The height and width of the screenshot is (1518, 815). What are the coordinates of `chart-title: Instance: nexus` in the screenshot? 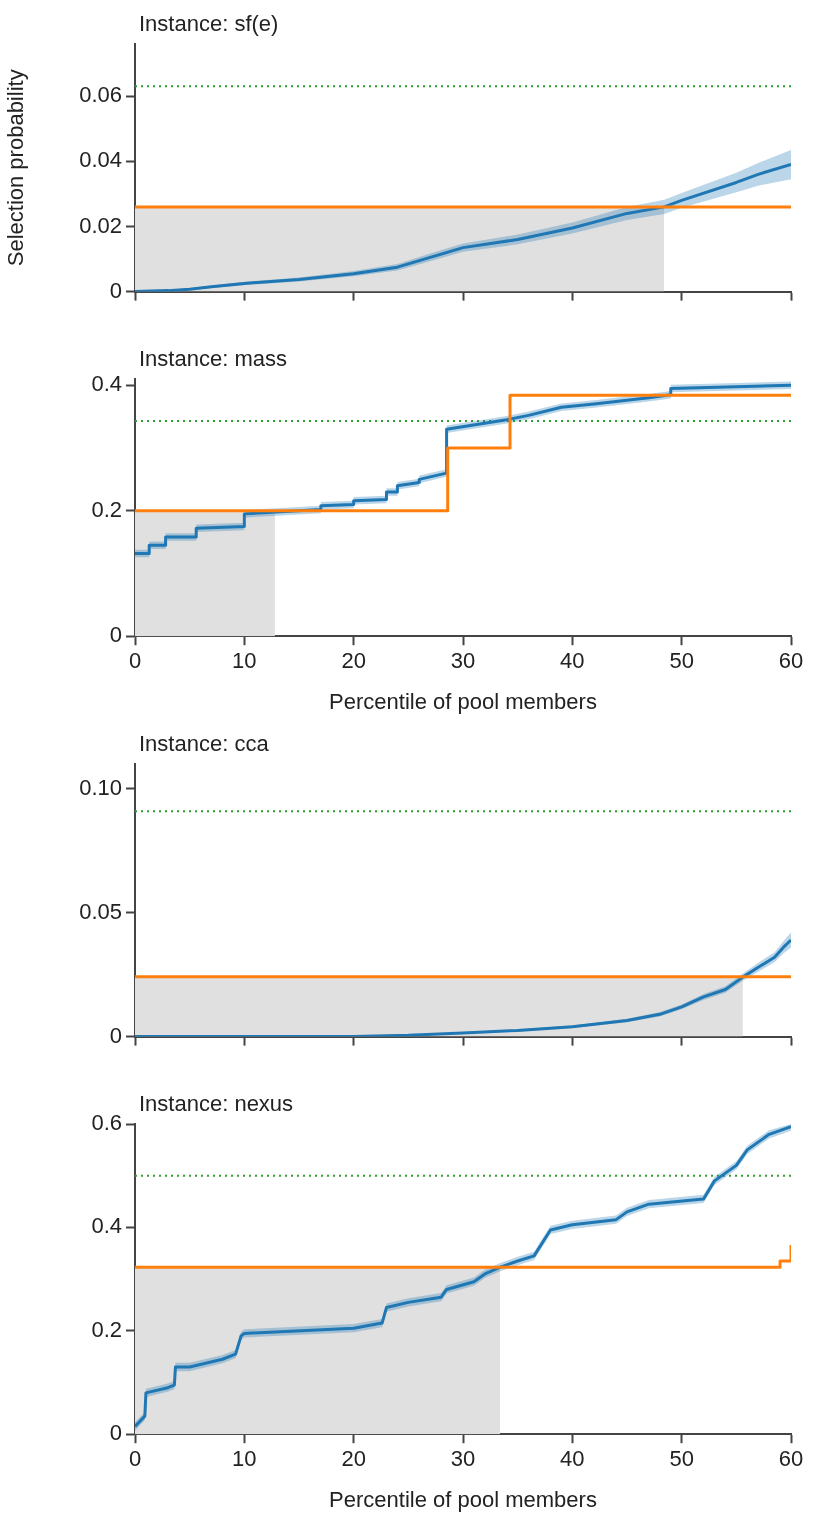 It's located at (216, 1104).